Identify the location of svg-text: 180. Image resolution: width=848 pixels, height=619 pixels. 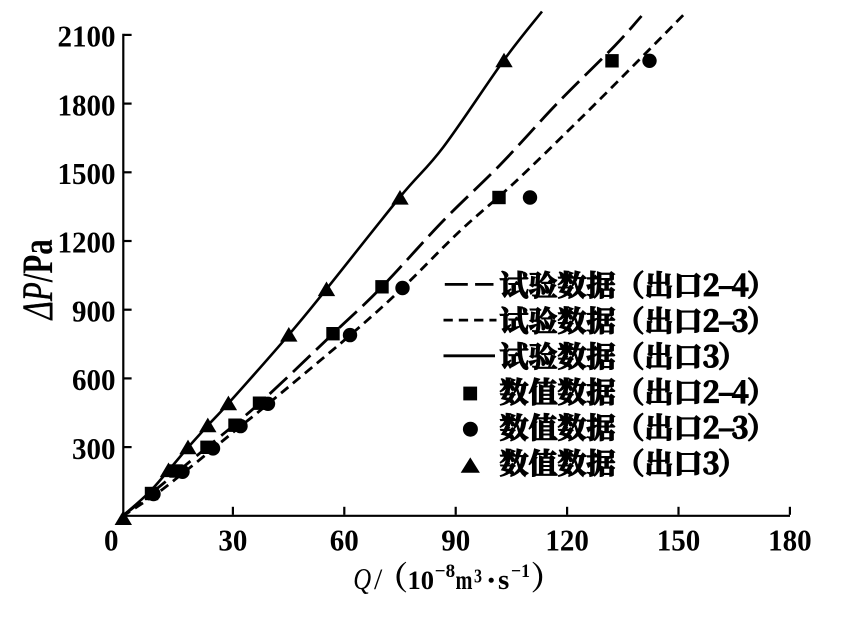
(790, 540).